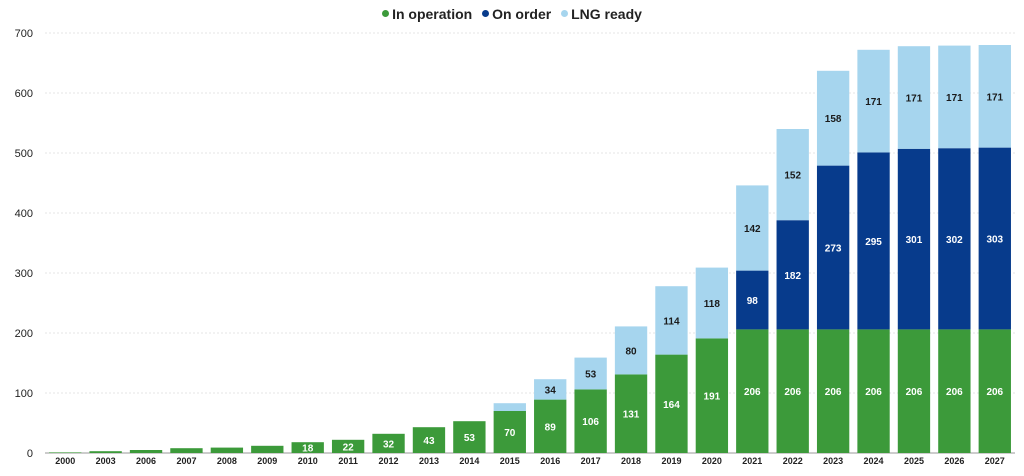 This screenshot has width=1024, height=476. What do you see at coordinates (432, 14) in the screenshot?
I see `legend-label: In operation` at bounding box center [432, 14].